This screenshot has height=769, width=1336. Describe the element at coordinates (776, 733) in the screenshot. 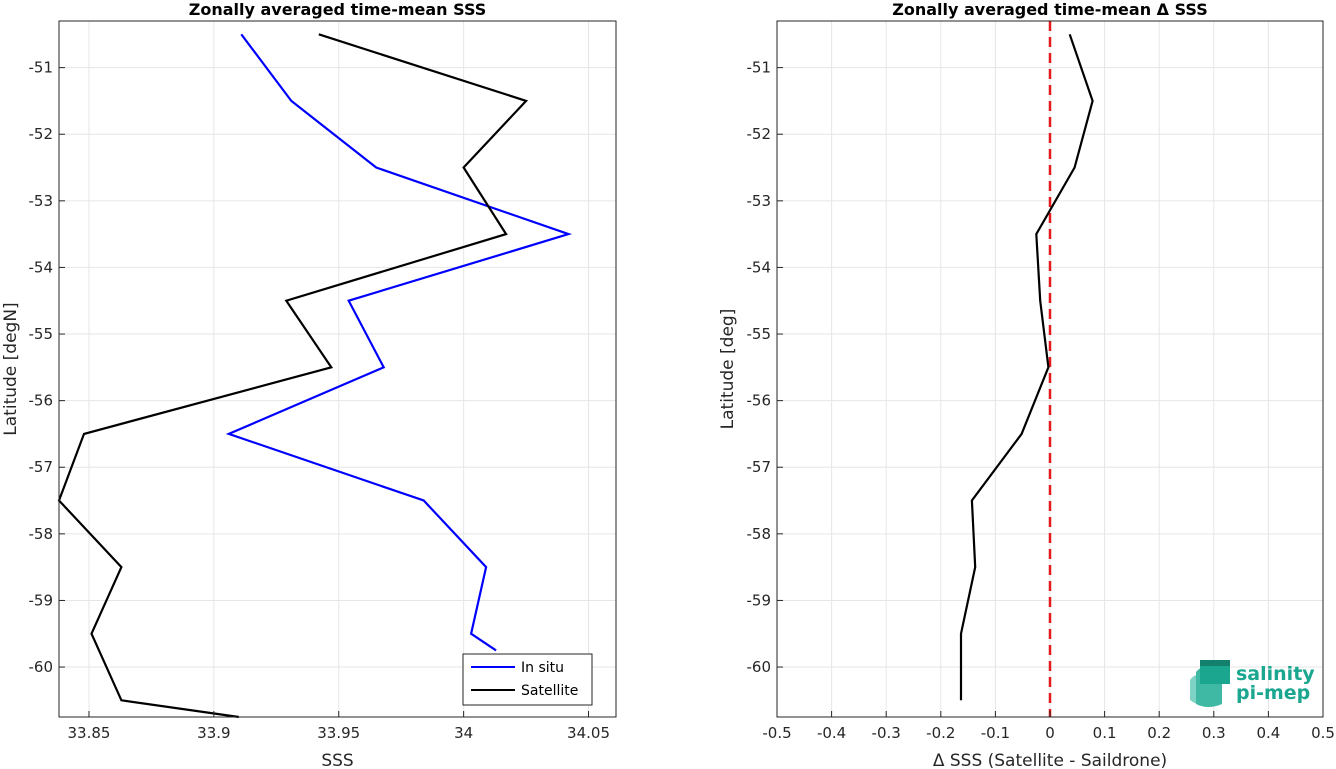

I see `x-tick-label: -0.5` at that location.